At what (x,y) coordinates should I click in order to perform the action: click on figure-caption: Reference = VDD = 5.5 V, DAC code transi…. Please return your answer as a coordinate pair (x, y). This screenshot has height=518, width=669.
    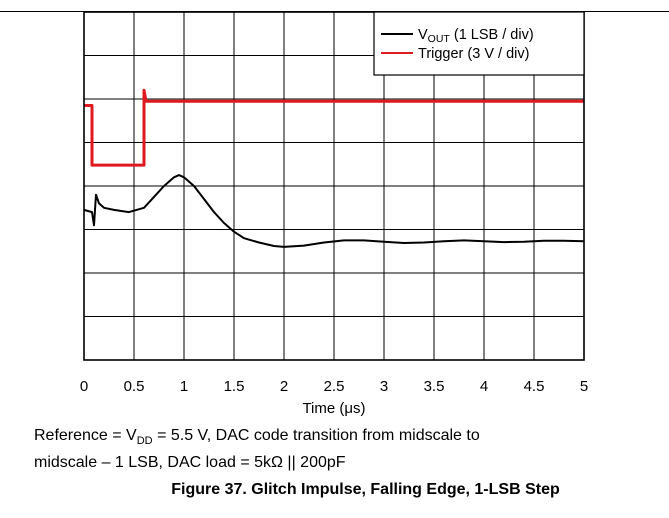
    Looking at the image, I should click on (344, 449).